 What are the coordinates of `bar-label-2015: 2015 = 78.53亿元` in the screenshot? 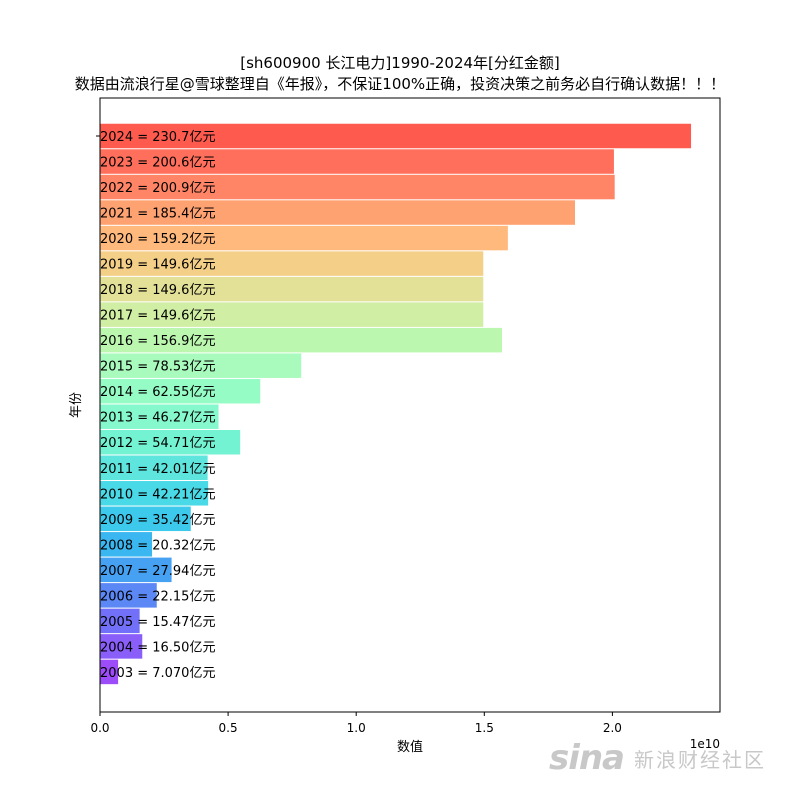 It's located at (157, 367).